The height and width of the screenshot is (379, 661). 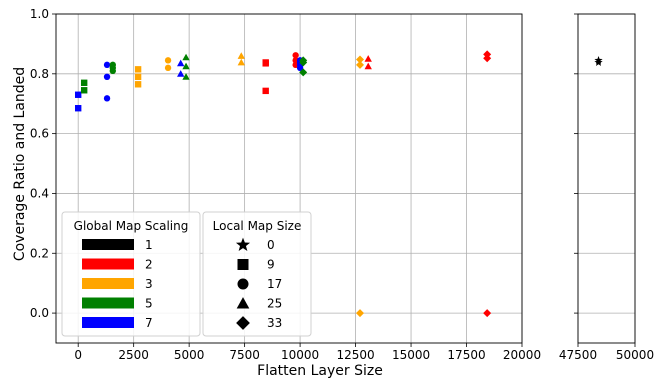 I want to click on color-legend: Global Map Scaling 1 2 3 5 7, so click(x=131, y=274).